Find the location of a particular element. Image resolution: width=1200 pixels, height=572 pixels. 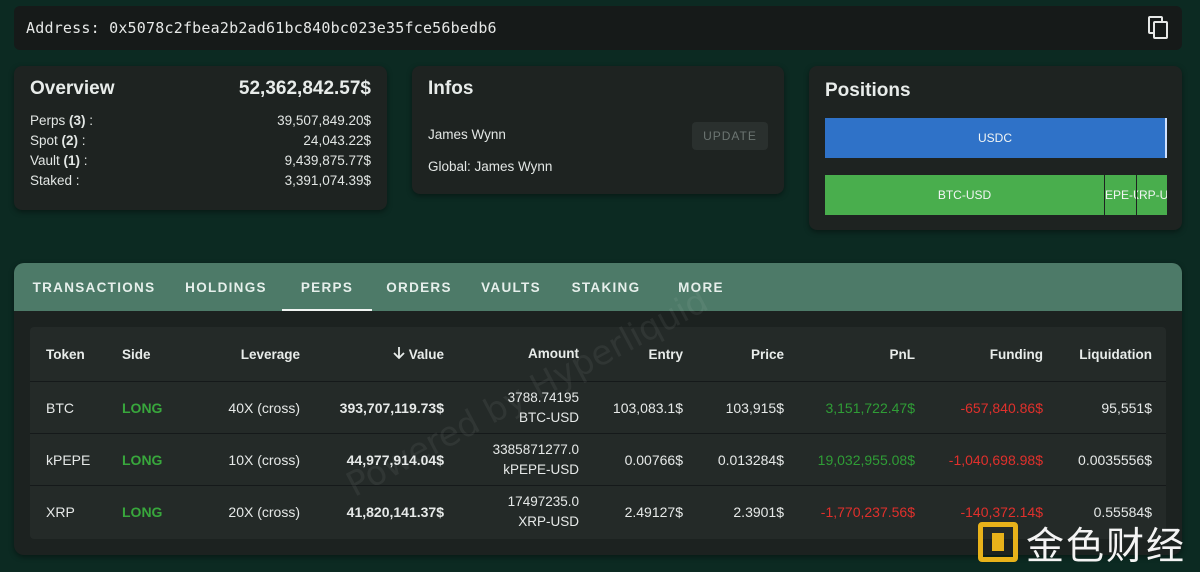

update-button: UPDATE is located at coordinates (730, 136).